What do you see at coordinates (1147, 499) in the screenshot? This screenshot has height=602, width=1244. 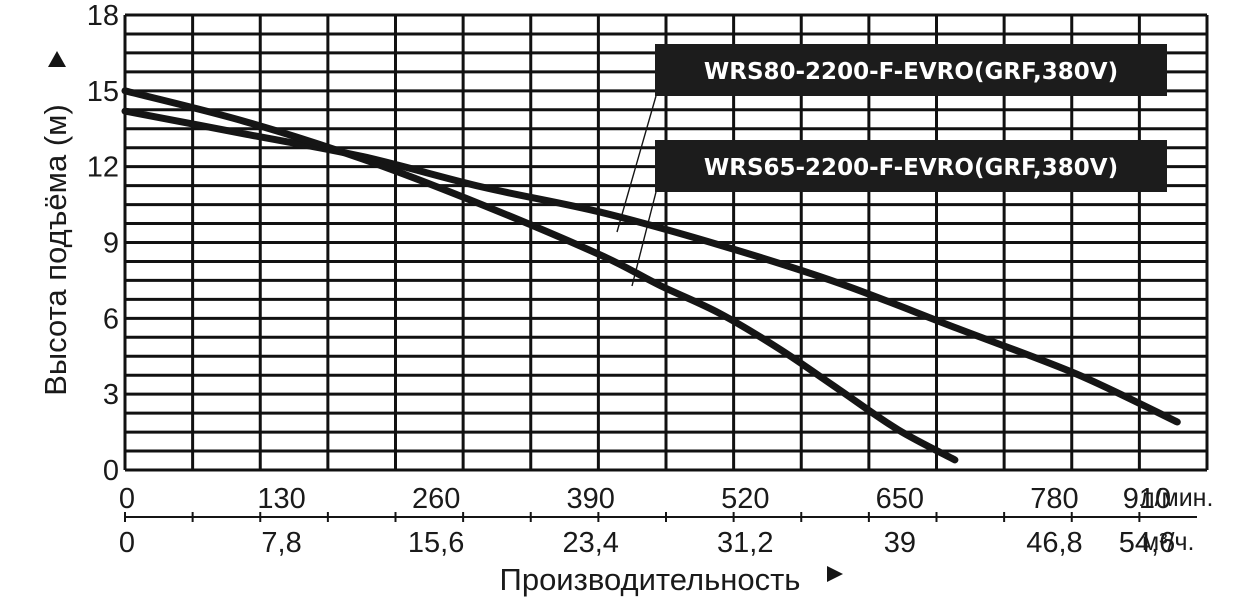 I see `x-tick-label: 910` at bounding box center [1147, 499].